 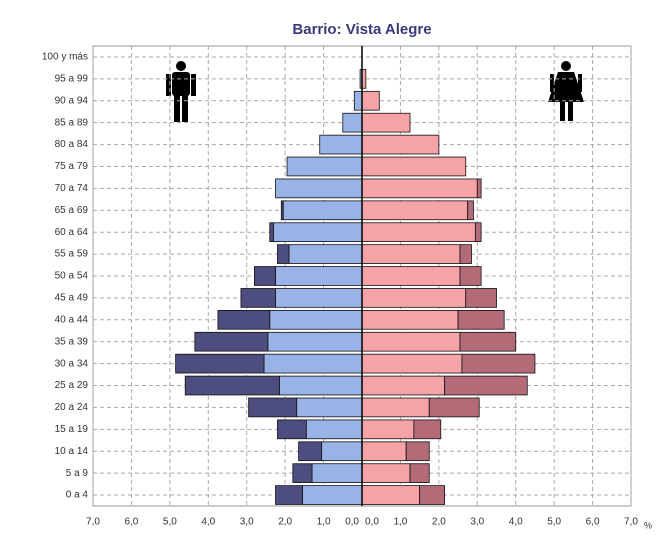 What do you see at coordinates (65, 57) in the screenshot?
I see `y-tick-label: 100 y más` at bounding box center [65, 57].